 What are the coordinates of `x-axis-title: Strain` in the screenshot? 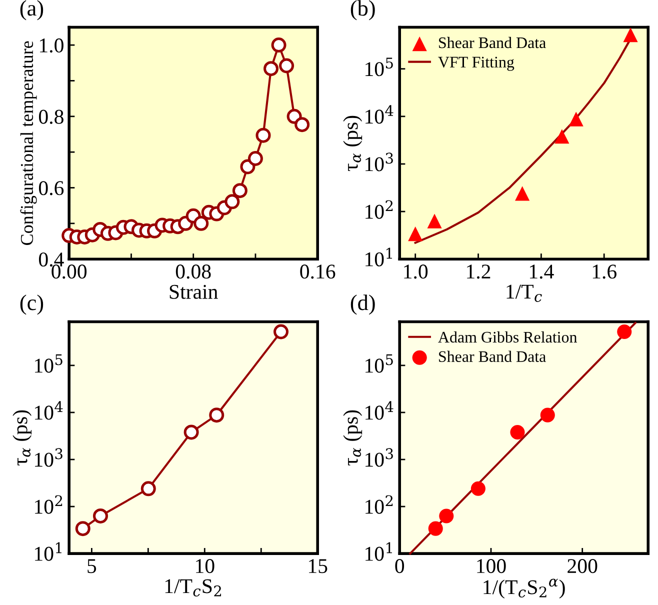 It's located at (194, 291).